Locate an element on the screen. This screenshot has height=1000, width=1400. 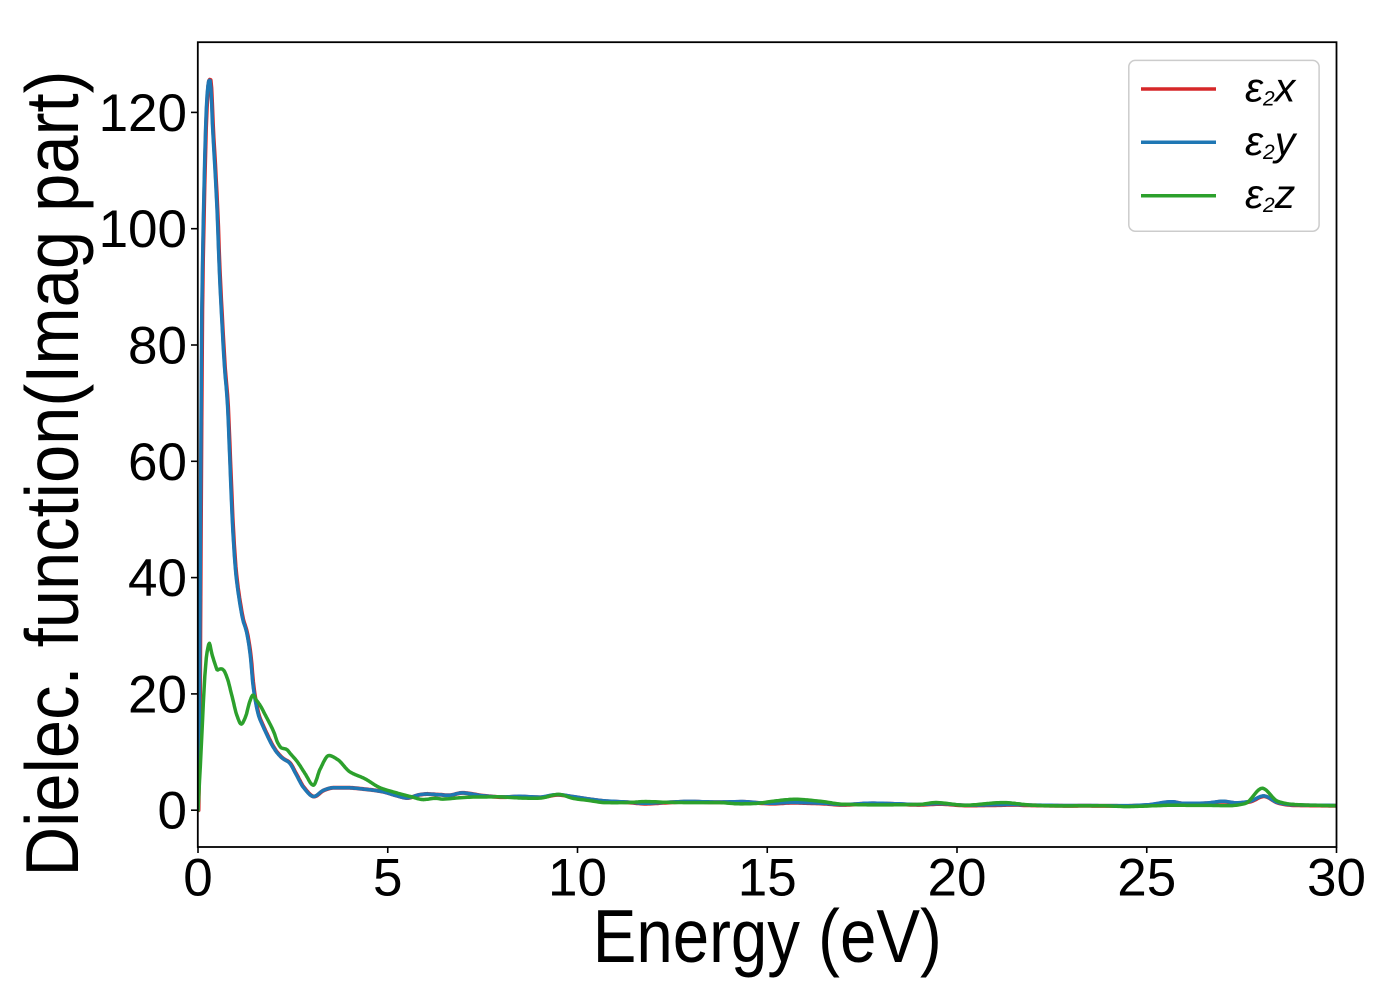
svg-text: Dielec. function(Imag part) is located at coordinates (52, 474).